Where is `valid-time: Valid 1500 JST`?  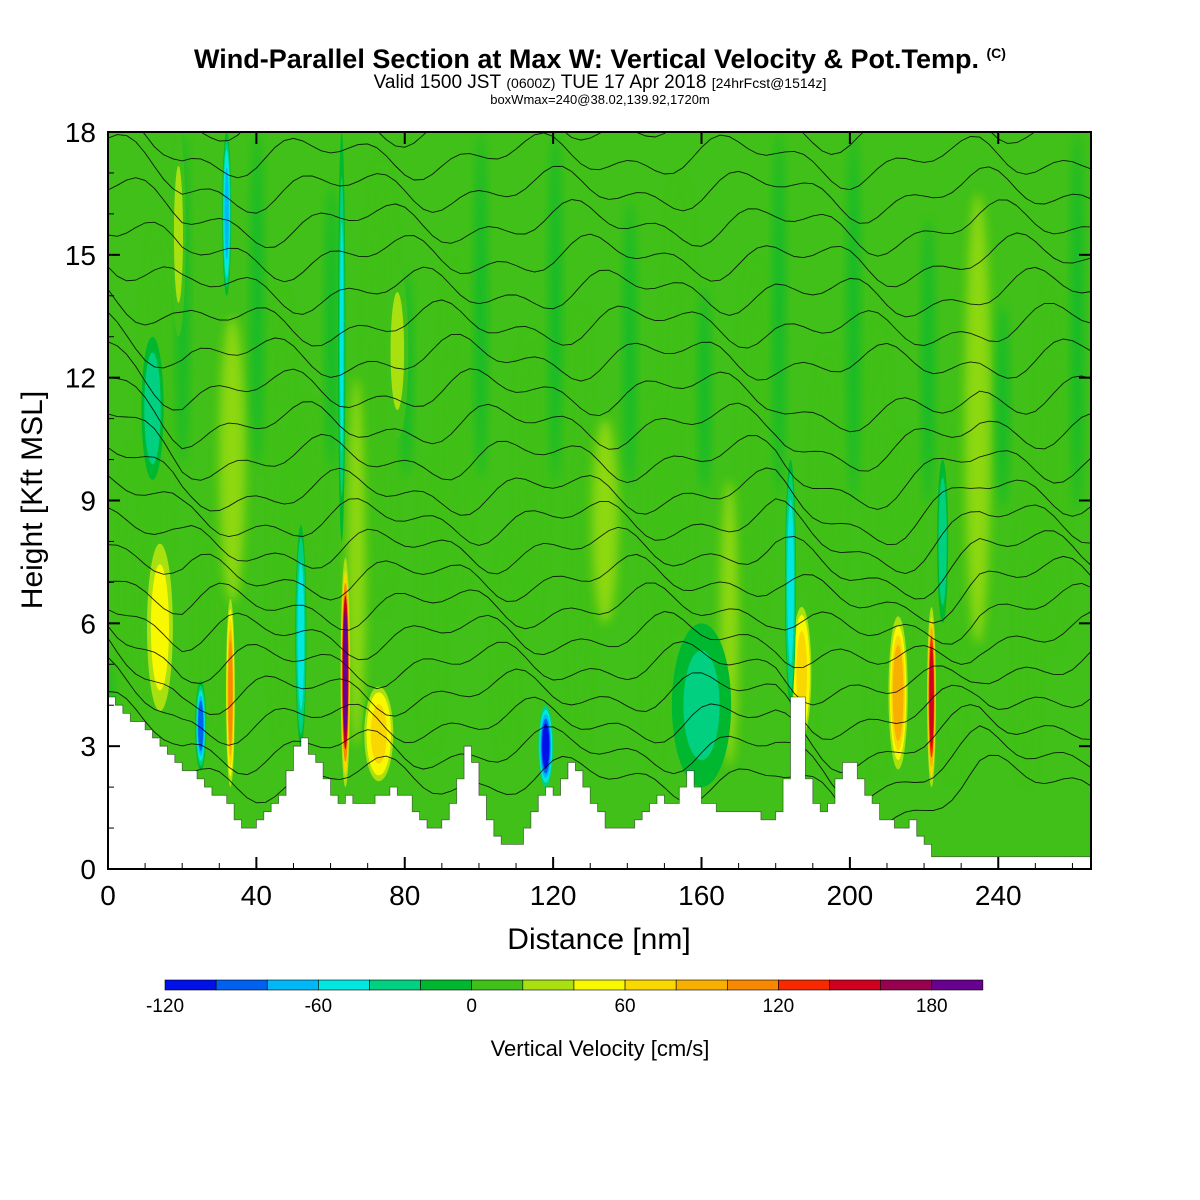
valid-time: Valid 1500 JST is located at coordinates (437, 82).